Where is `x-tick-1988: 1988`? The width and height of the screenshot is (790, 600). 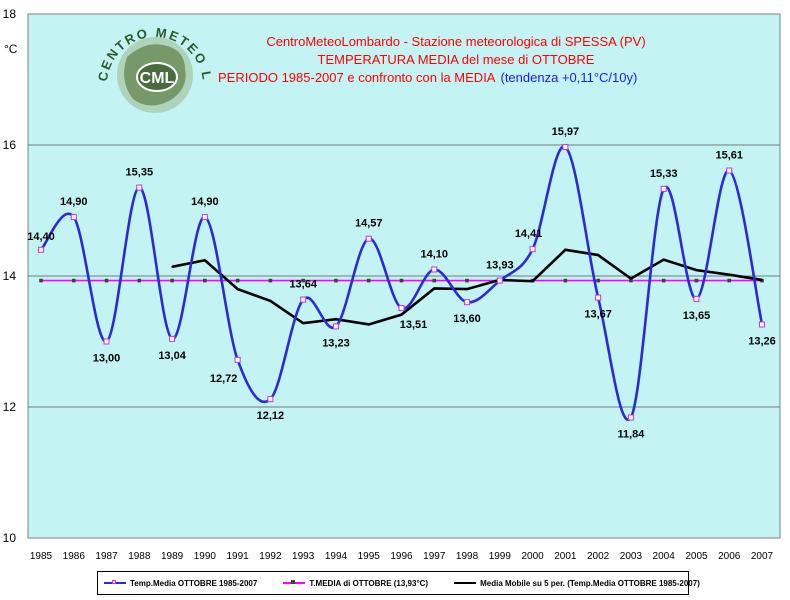
x-tick-1988: 1988 is located at coordinates (139, 556).